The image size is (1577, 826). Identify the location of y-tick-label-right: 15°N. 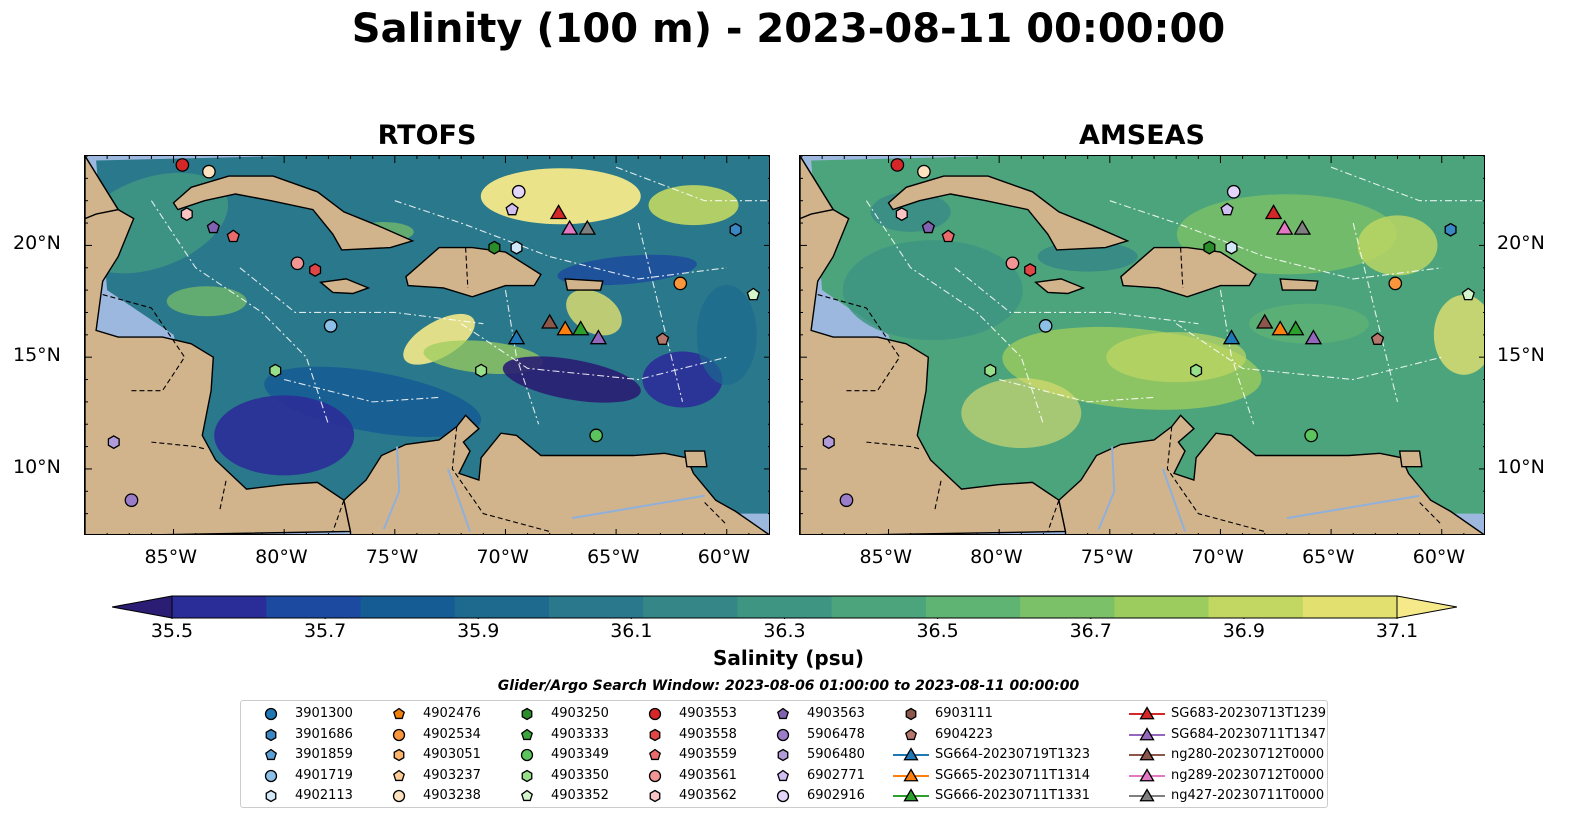
(1521, 355).